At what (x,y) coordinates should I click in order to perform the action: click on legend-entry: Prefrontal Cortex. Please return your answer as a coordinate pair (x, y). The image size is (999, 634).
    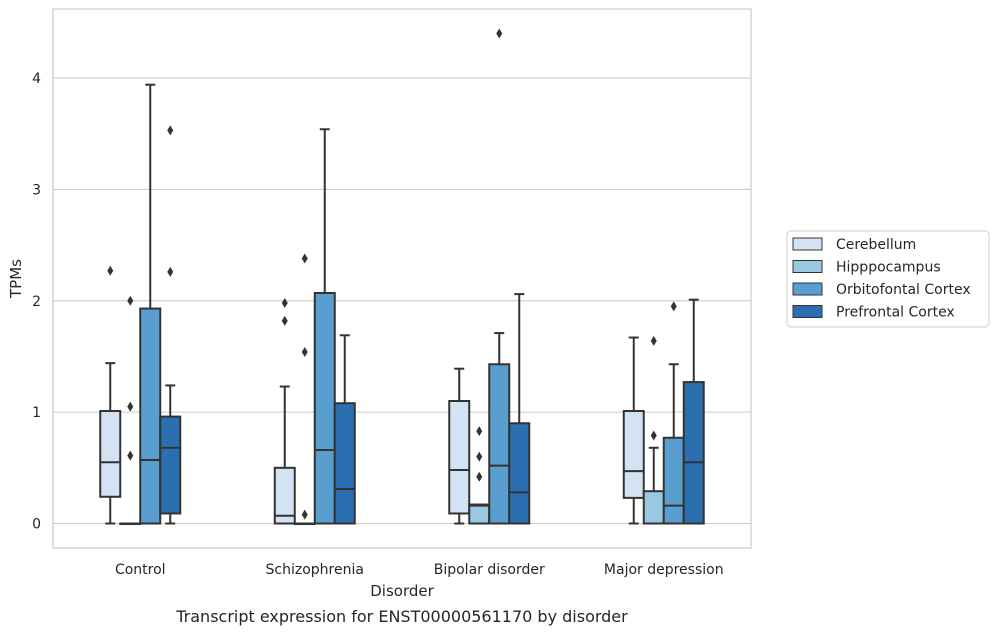
    Looking at the image, I should click on (895, 313).